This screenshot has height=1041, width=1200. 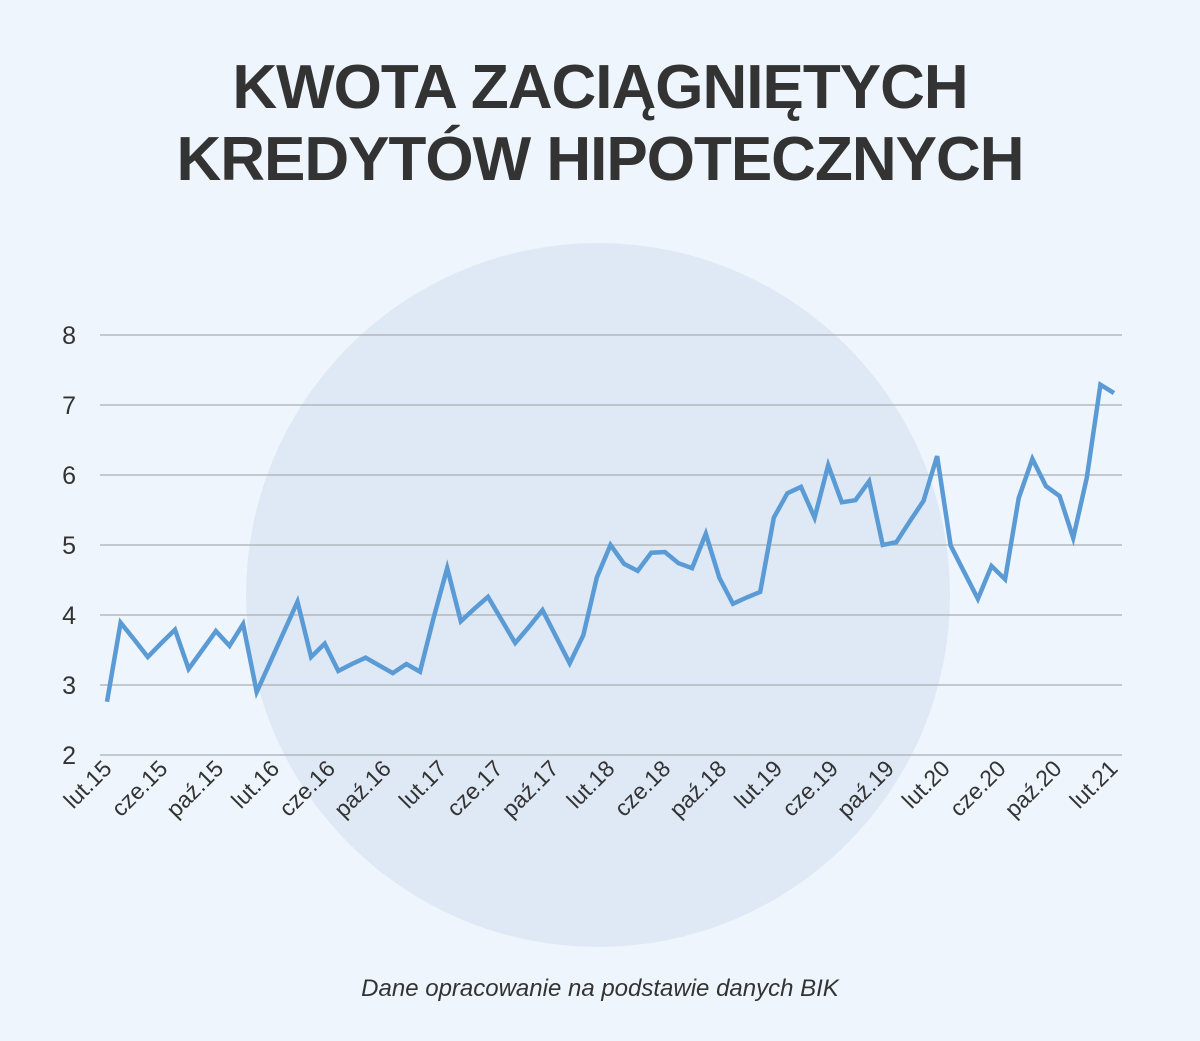 I want to click on title-line-2: KREDYTÓW HIPOTECZNYCH, so click(x=600, y=159).